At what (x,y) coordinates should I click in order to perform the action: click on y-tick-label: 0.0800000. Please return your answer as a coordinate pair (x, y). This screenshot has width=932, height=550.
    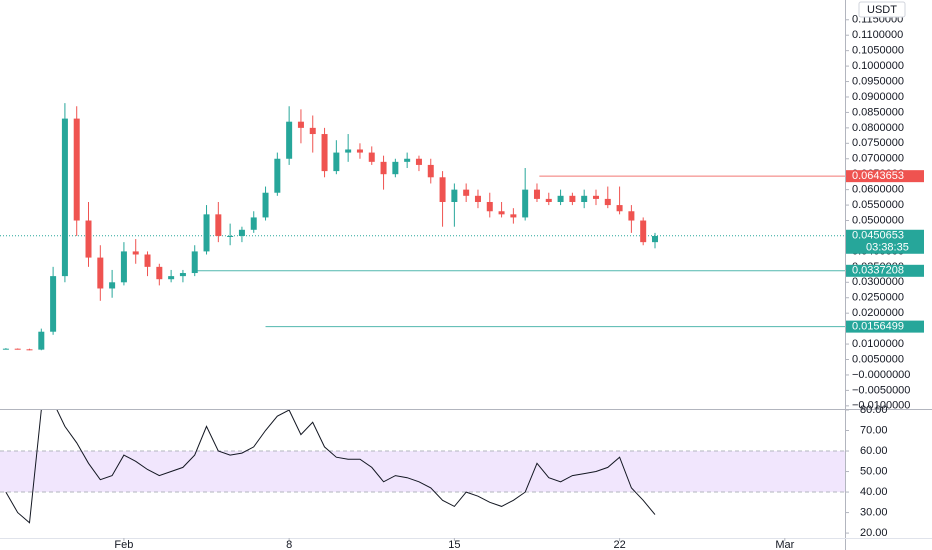
    Looking at the image, I should click on (878, 128).